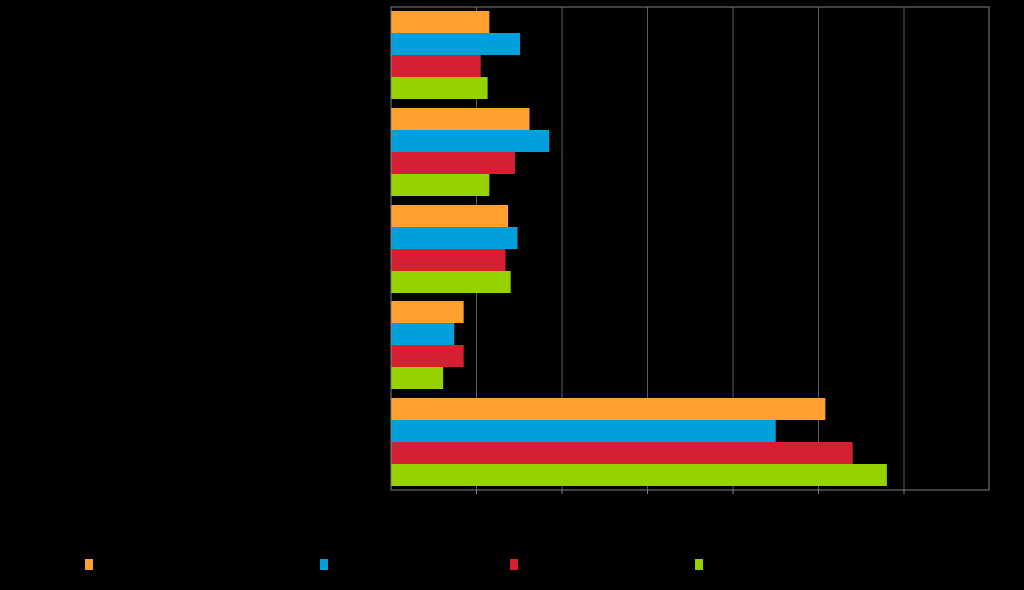  Describe the element at coordinates (439, 88) in the screenshot. I see `bar-cat1-series4` at that location.